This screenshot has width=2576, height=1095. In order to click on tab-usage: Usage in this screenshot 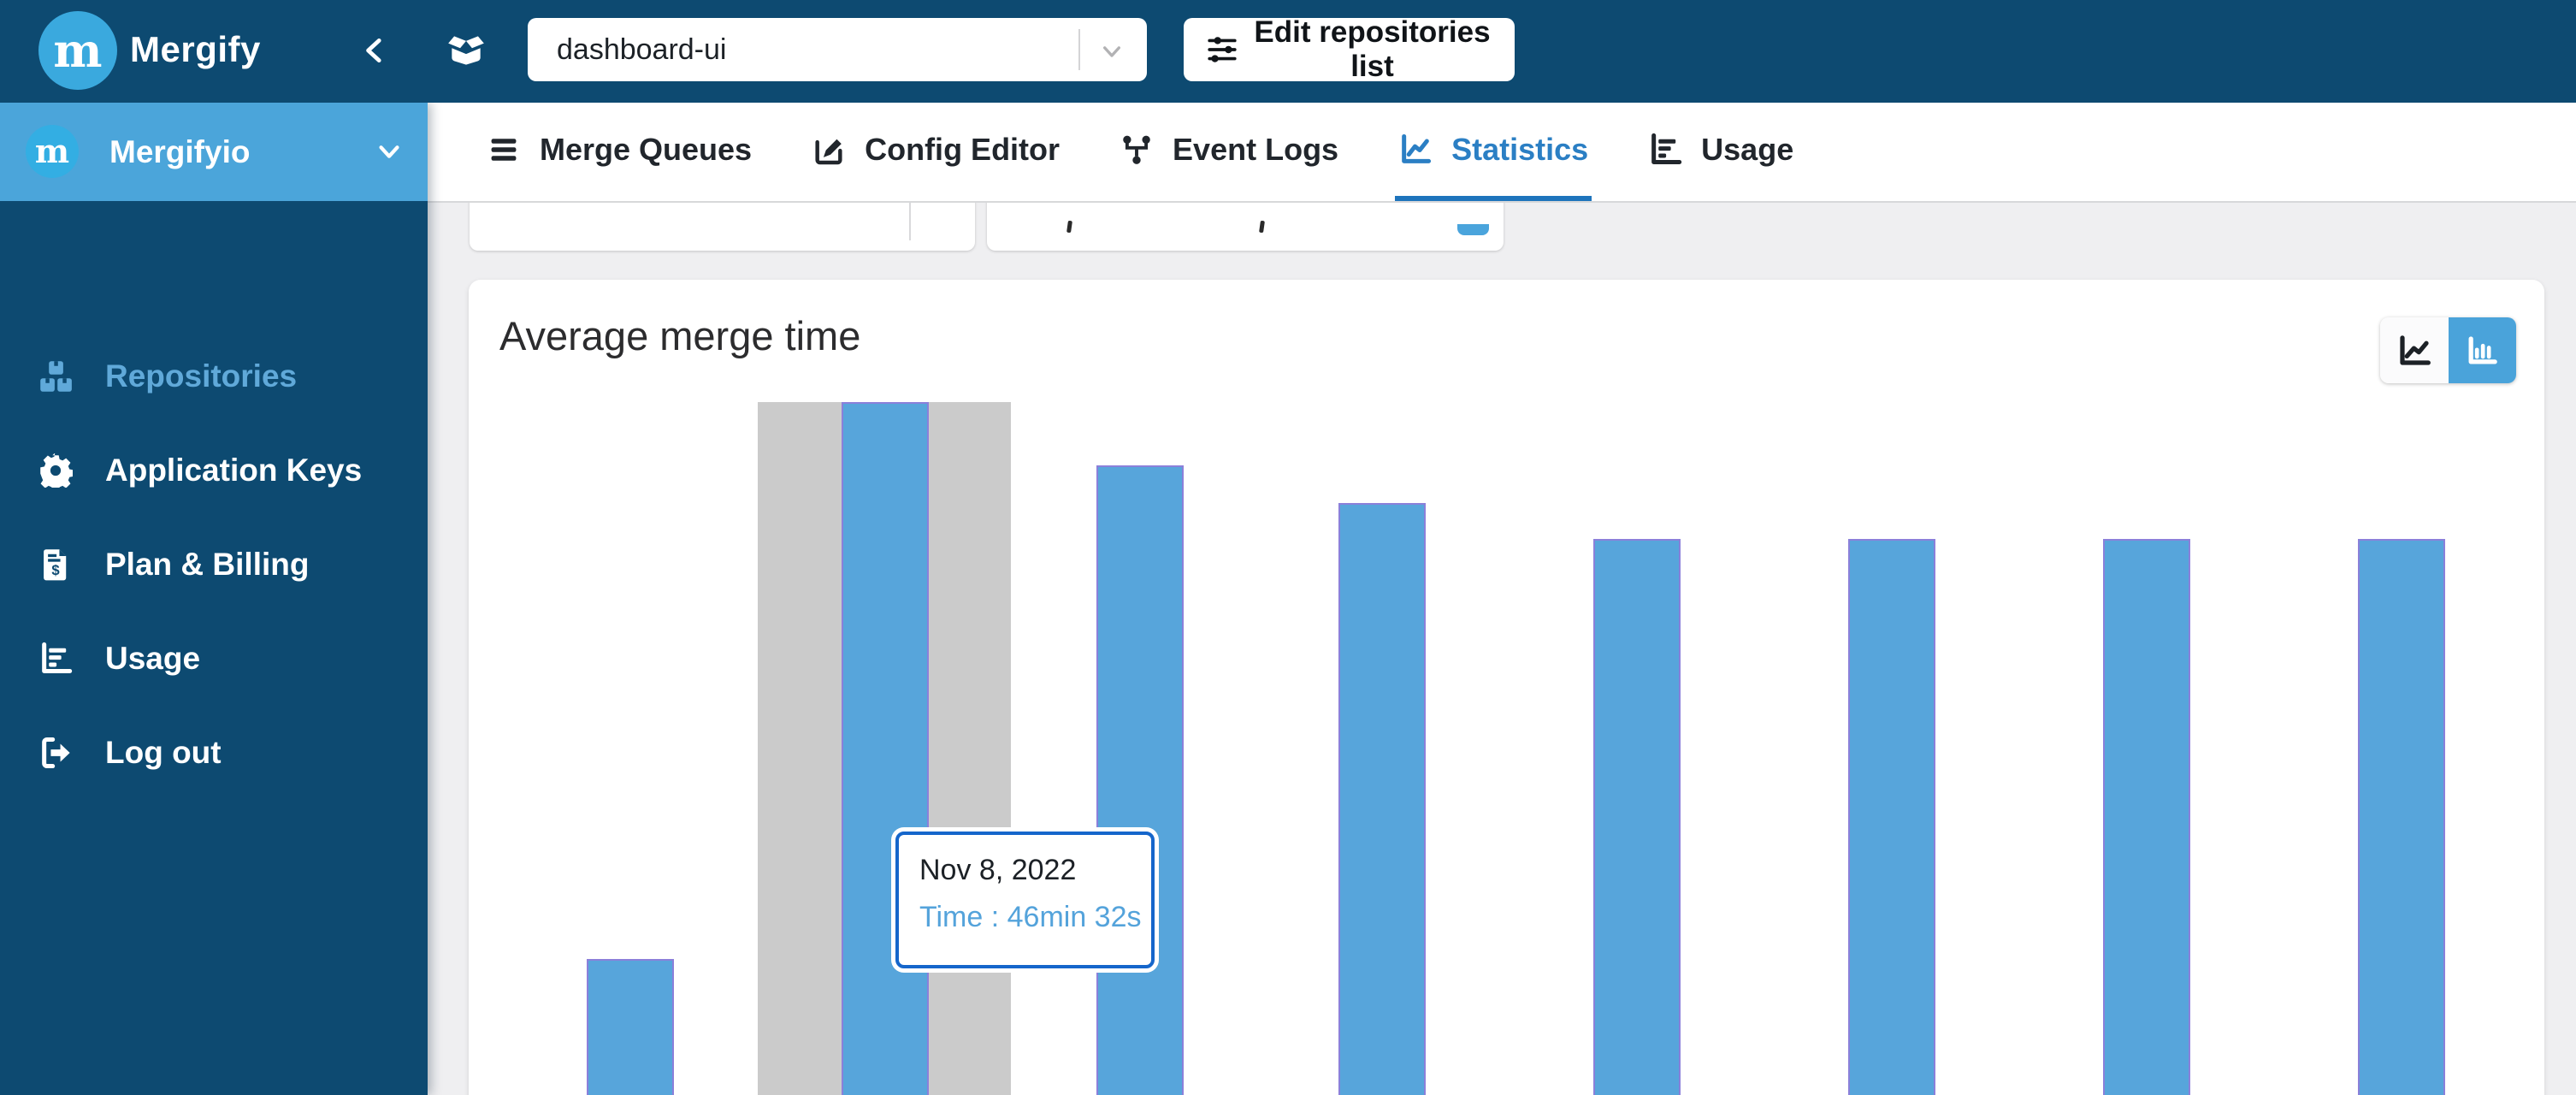, I will do `click(1721, 152)`.